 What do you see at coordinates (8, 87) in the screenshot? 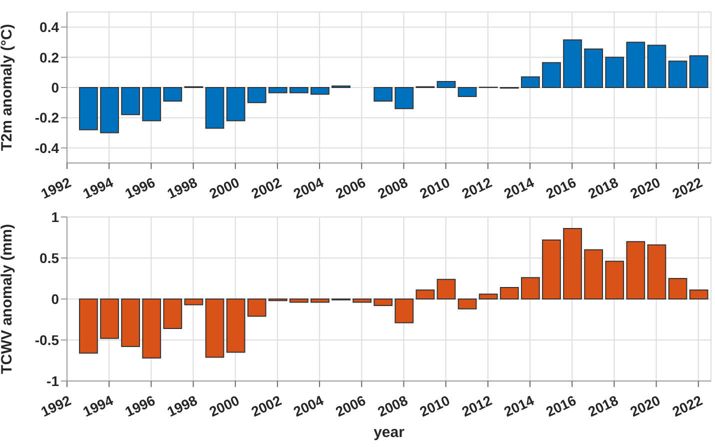
I see `y-axis-title: T2m anomaly (°C)` at bounding box center [8, 87].